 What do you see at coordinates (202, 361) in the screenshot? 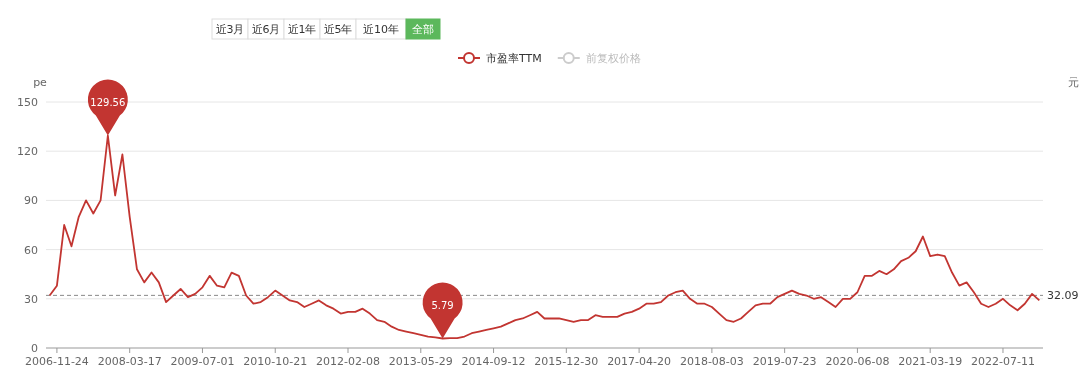
I see `x-tick-label: 2009-07-01` at bounding box center [202, 361].